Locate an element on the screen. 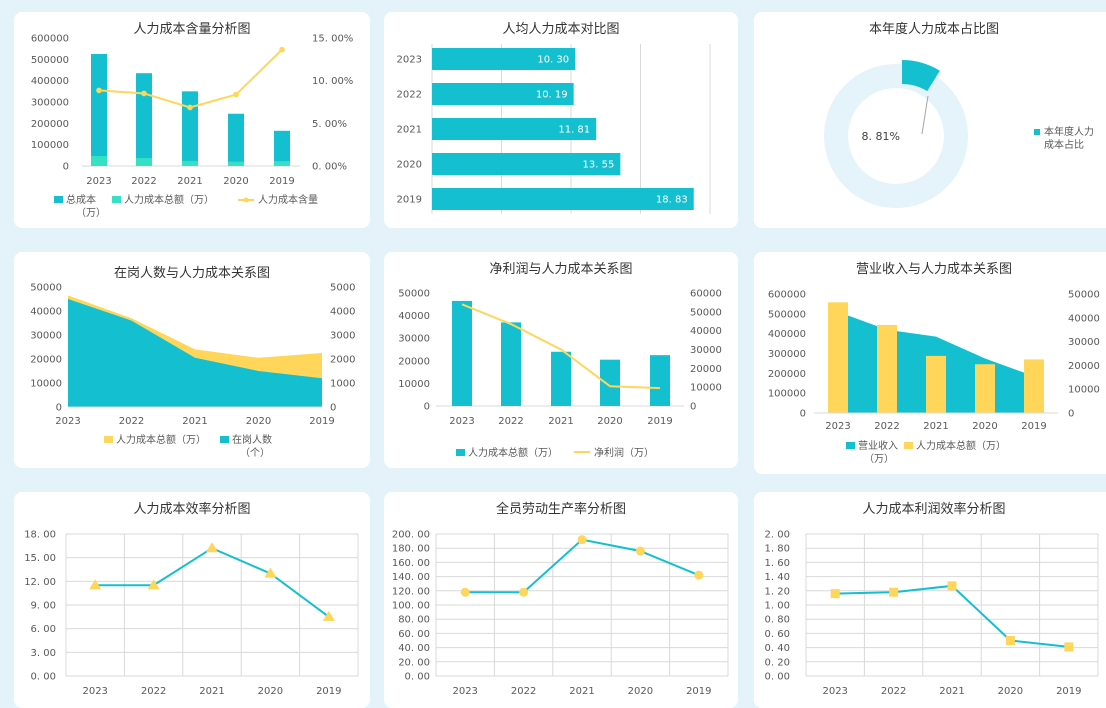  y2-tick-label: 3000 is located at coordinates (342, 336).